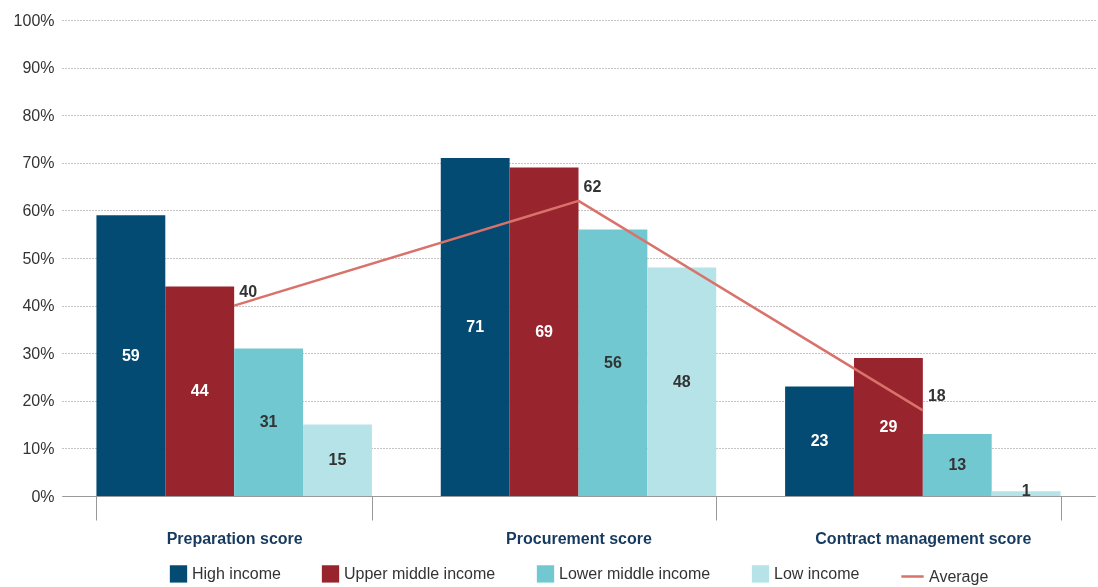 Image resolution: width=1098 pixels, height=587 pixels. Describe the element at coordinates (237, 573) in the screenshot. I see `legend-label: High income` at that location.